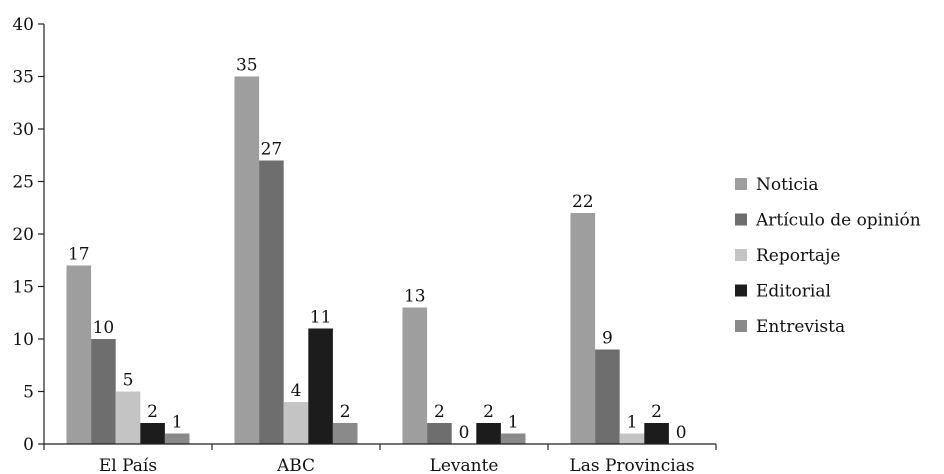 This screenshot has height=474, width=944. Describe the element at coordinates (321, 318) in the screenshot. I see `bar-value-label: 11` at that location.